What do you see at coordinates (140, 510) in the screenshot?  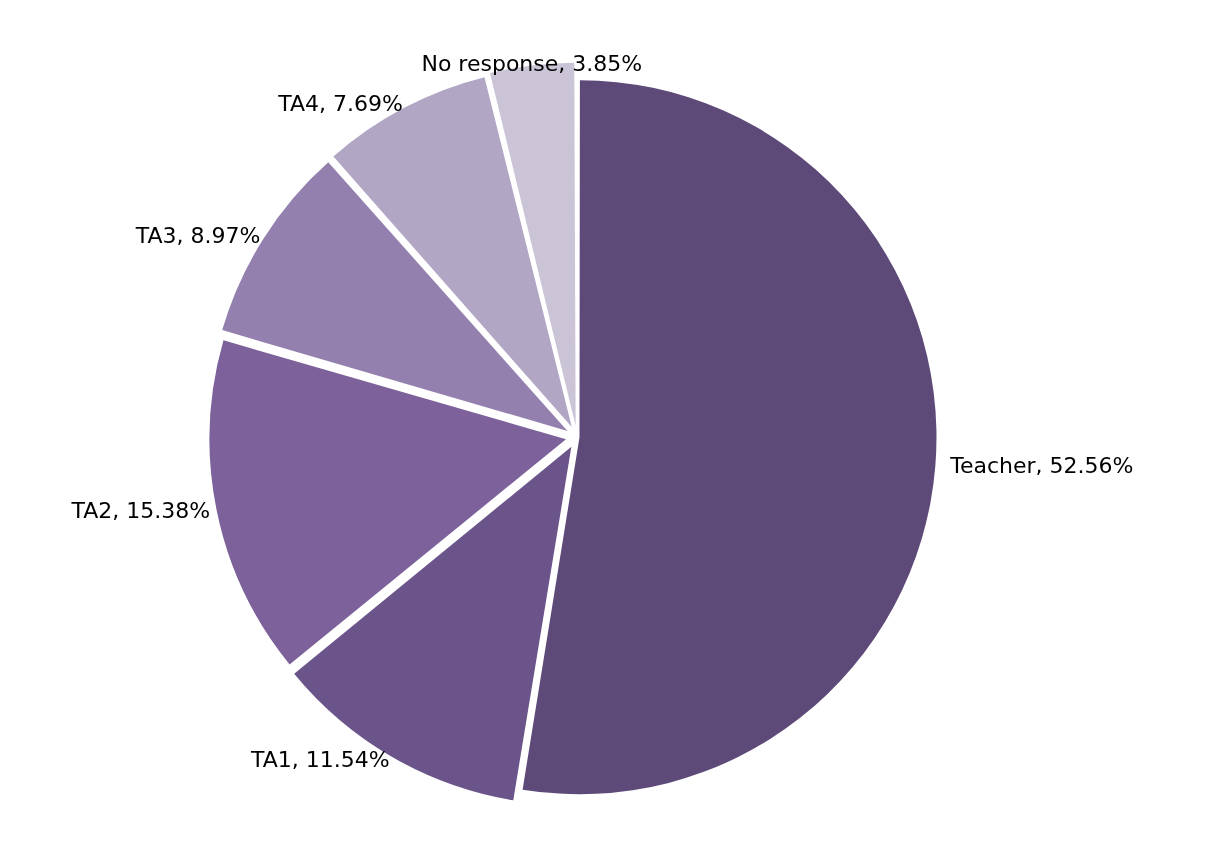 I see `slice-label: TA2, 15.38%` at bounding box center [140, 510].